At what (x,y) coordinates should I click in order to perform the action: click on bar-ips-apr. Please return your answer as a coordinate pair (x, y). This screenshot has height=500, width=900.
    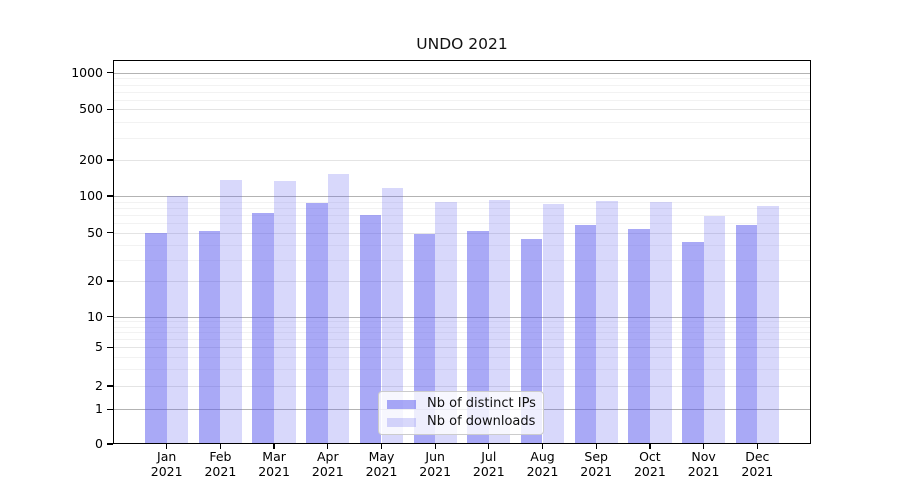
    Looking at the image, I should click on (317, 323).